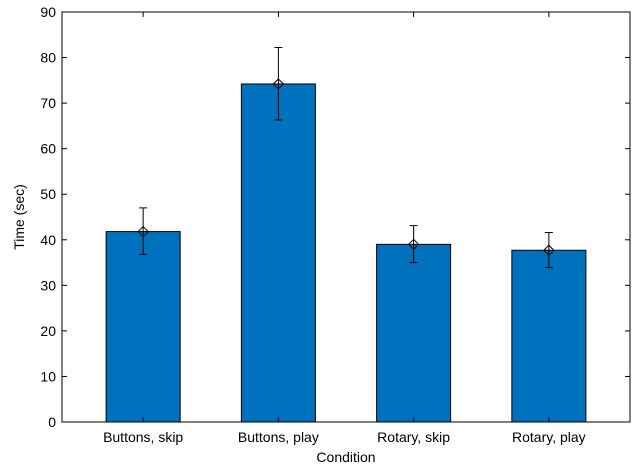  What do you see at coordinates (48, 103) in the screenshot?
I see `y-tick-label: 70` at bounding box center [48, 103].